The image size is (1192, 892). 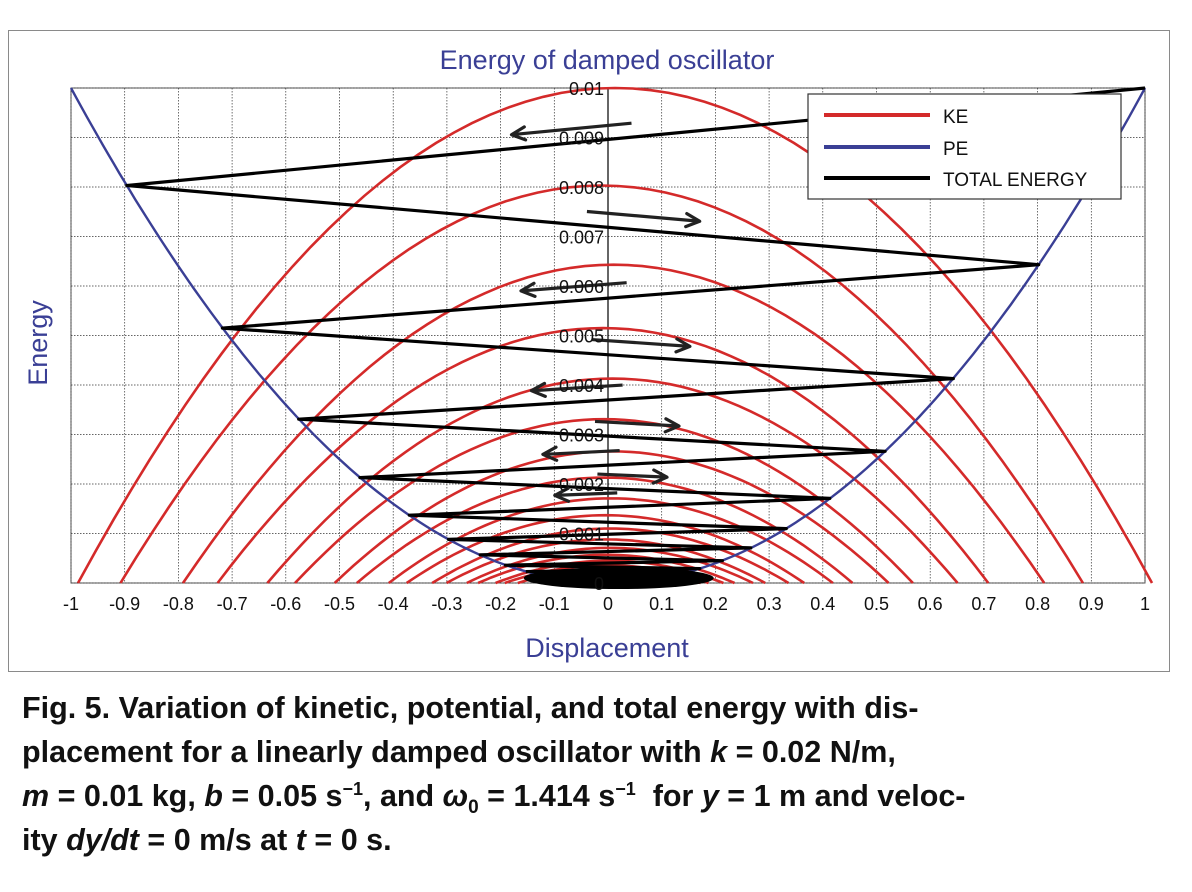 I want to click on caption-line-4: ity dy/dt = 0 m/s at t = 0 s., so click(x=207, y=840).